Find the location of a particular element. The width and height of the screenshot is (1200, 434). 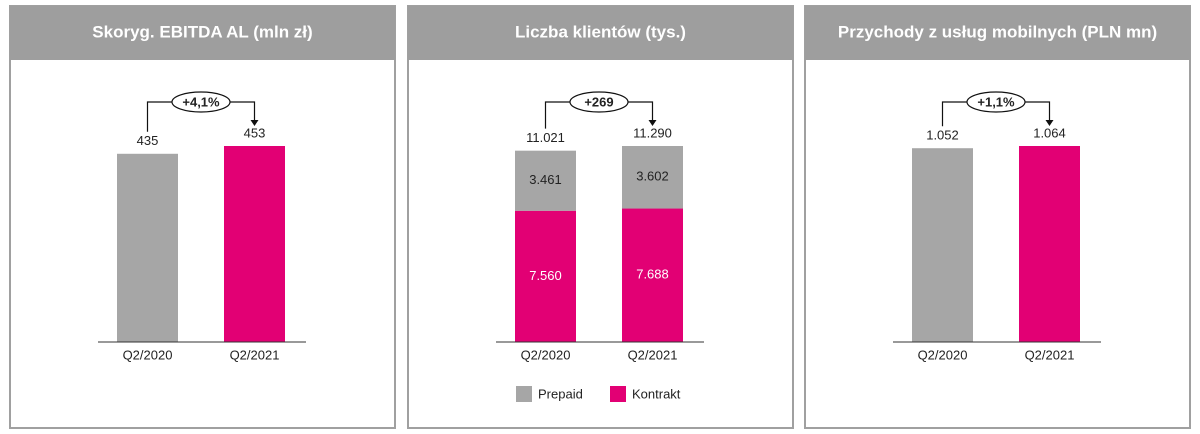

total-label: 11.290 is located at coordinates (652, 132).